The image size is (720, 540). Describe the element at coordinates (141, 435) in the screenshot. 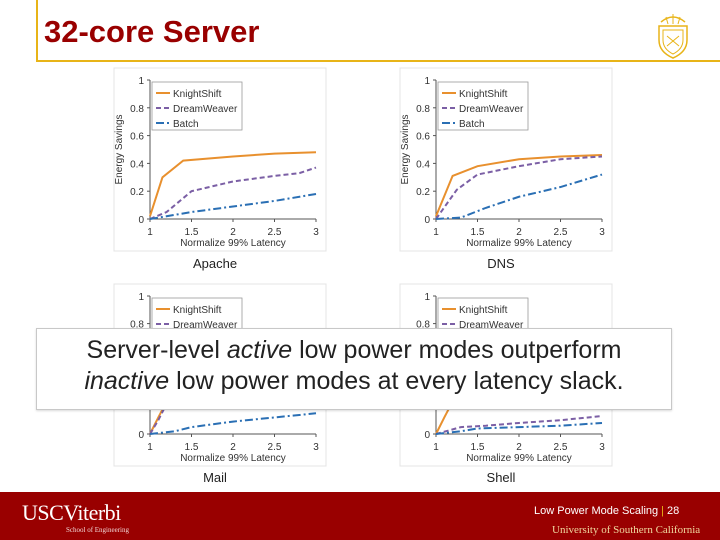

I see `y-tick-label-2: 0` at that location.